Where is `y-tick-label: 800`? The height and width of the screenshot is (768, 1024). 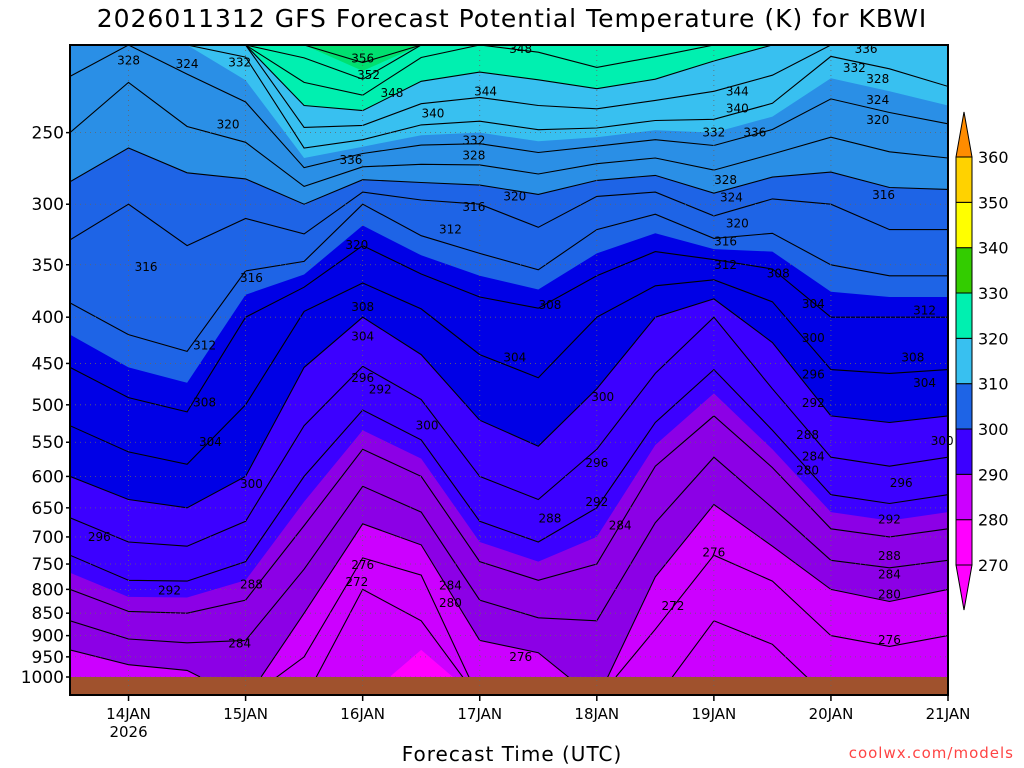
y-tick-label: 800 is located at coordinates (48, 590).